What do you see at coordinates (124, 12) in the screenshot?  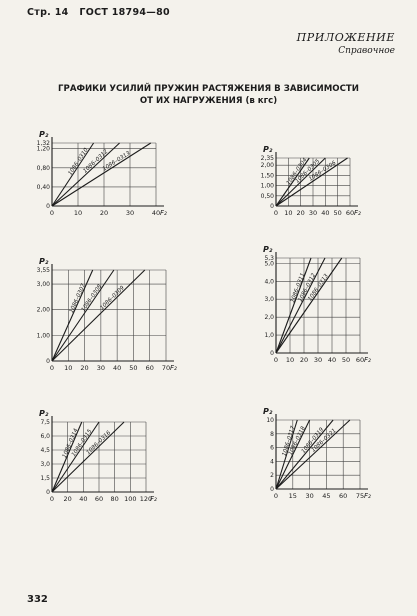 I see `standard-number: ГОСТ 18794—80` at bounding box center [124, 12].